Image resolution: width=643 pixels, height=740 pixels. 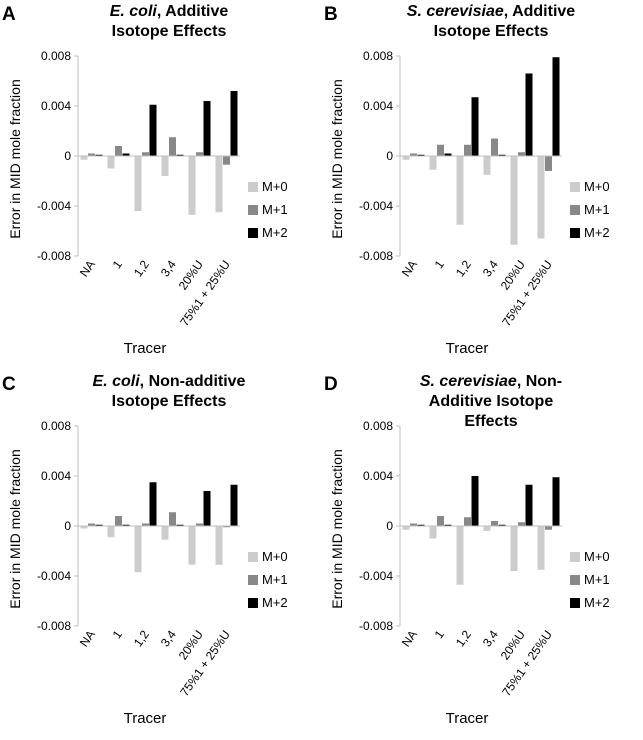 I want to click on panel-letter: B, so click(x=331, y=14).